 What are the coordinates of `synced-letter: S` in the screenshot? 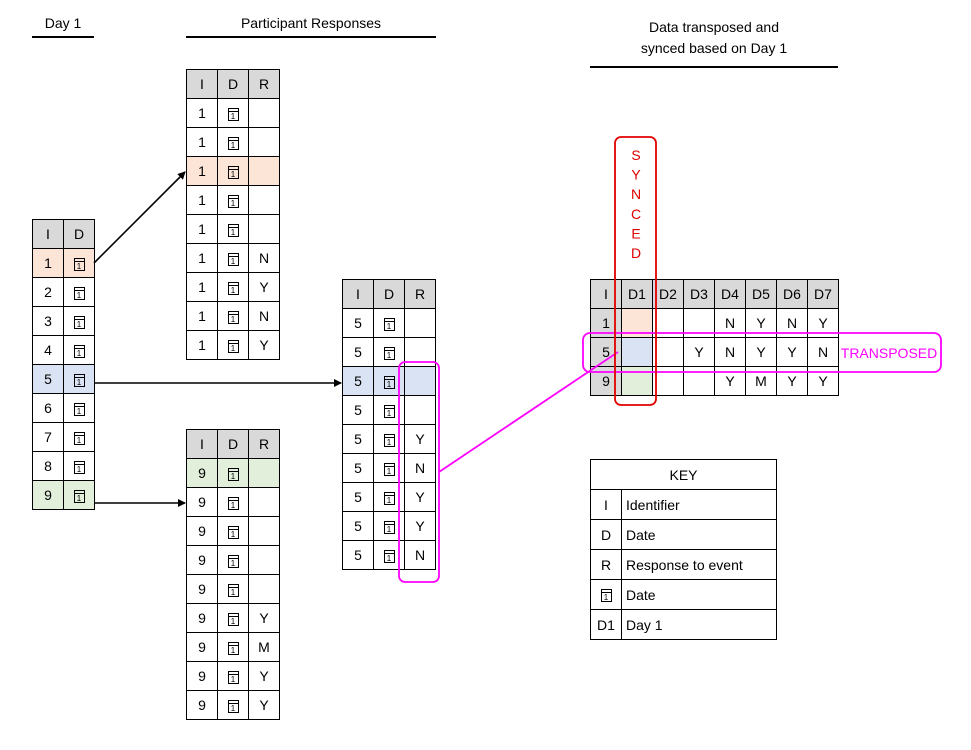 It's located at (635, 155).